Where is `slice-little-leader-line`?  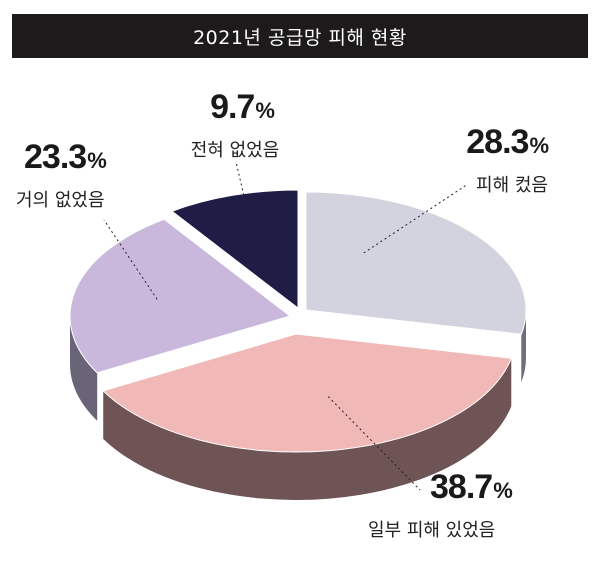
slice-little-leader-line is located at coordinates (130, 259).